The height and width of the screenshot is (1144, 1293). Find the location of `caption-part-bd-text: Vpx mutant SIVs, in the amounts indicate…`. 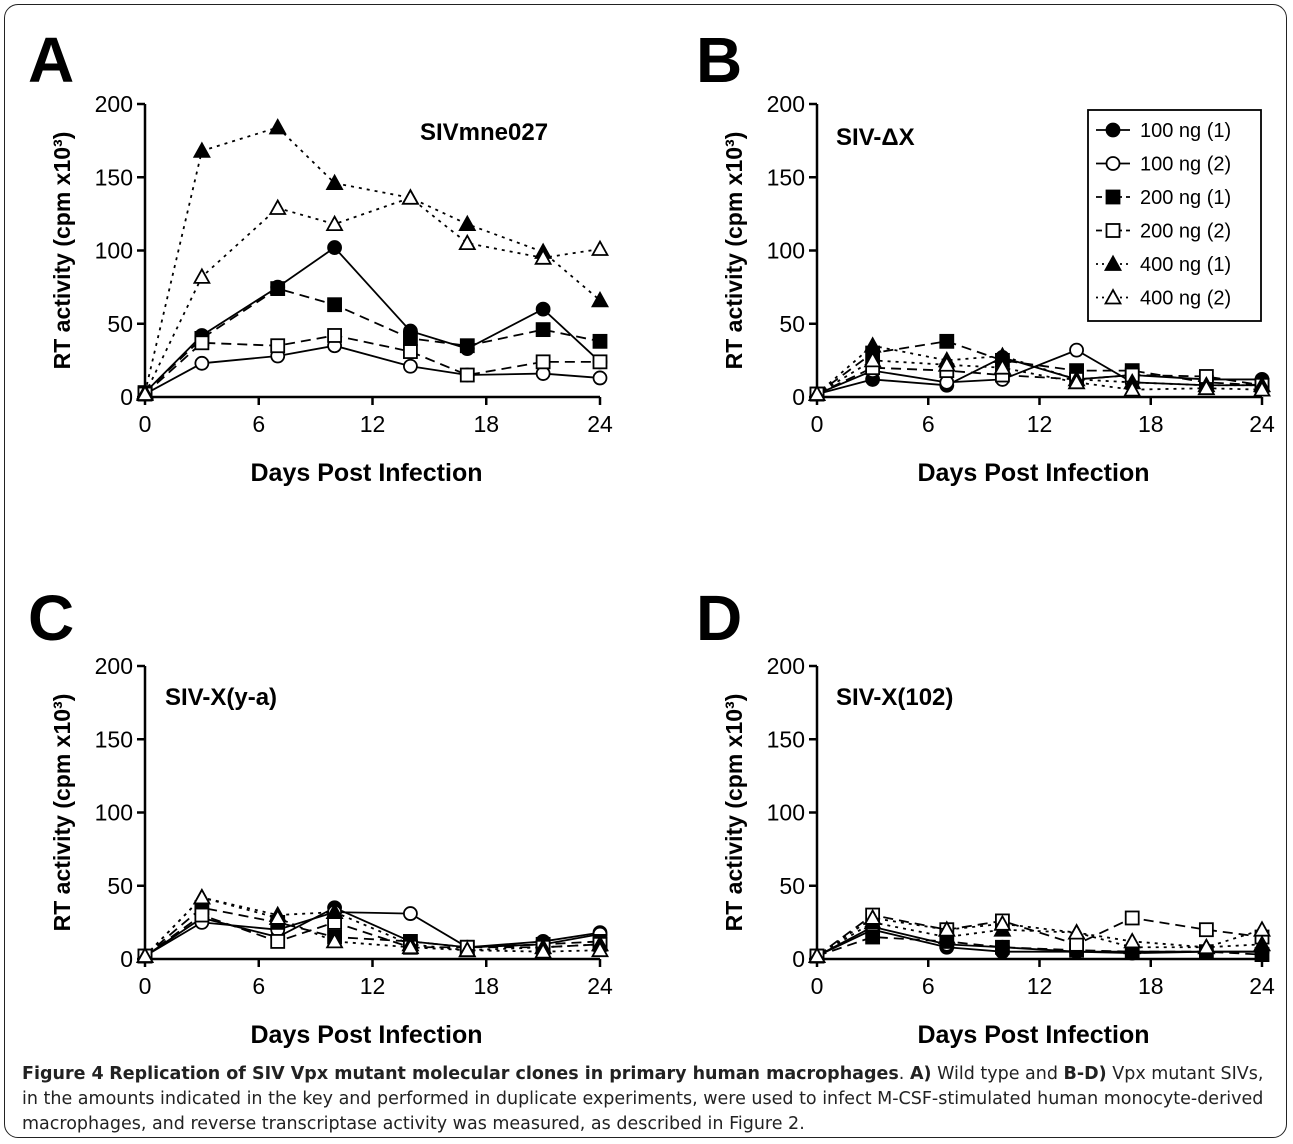

caption-part-bd-text: Vpx mutant SIVs, in the amounts indicate… is located at coordinates (643, 1099).